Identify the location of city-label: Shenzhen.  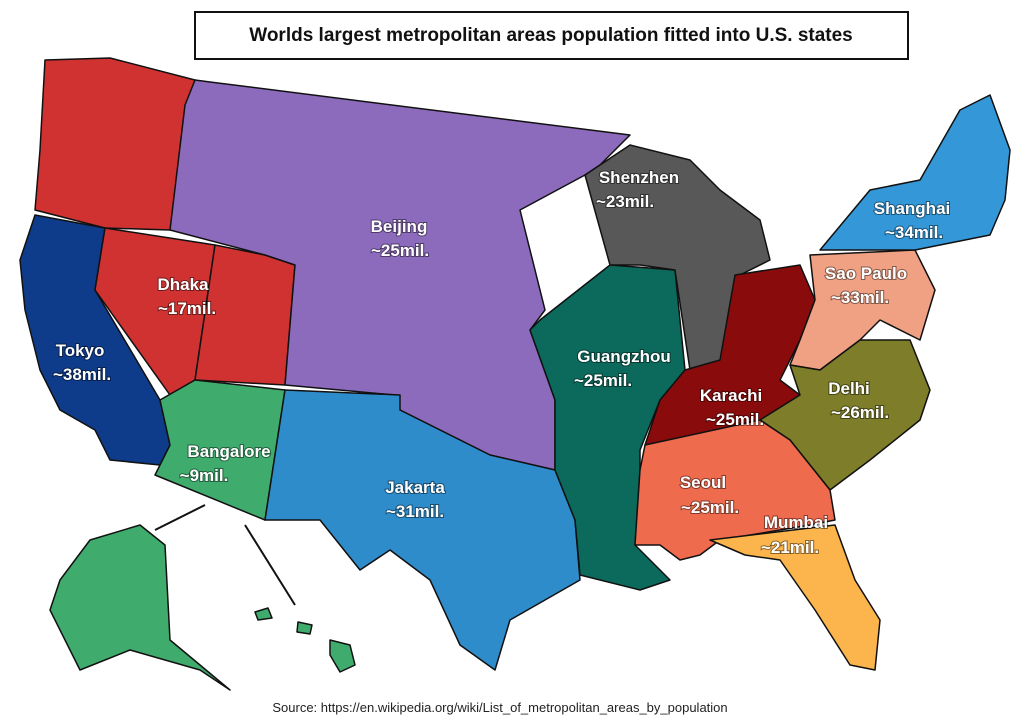
(639, 177).